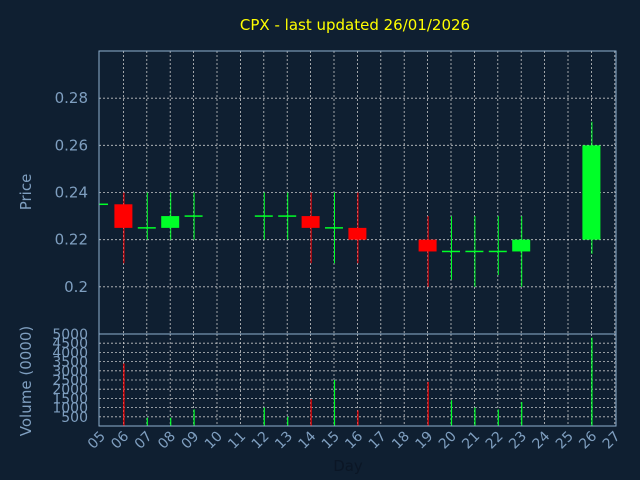  I want to click on price-axis-label: Price, so click(26, 192).